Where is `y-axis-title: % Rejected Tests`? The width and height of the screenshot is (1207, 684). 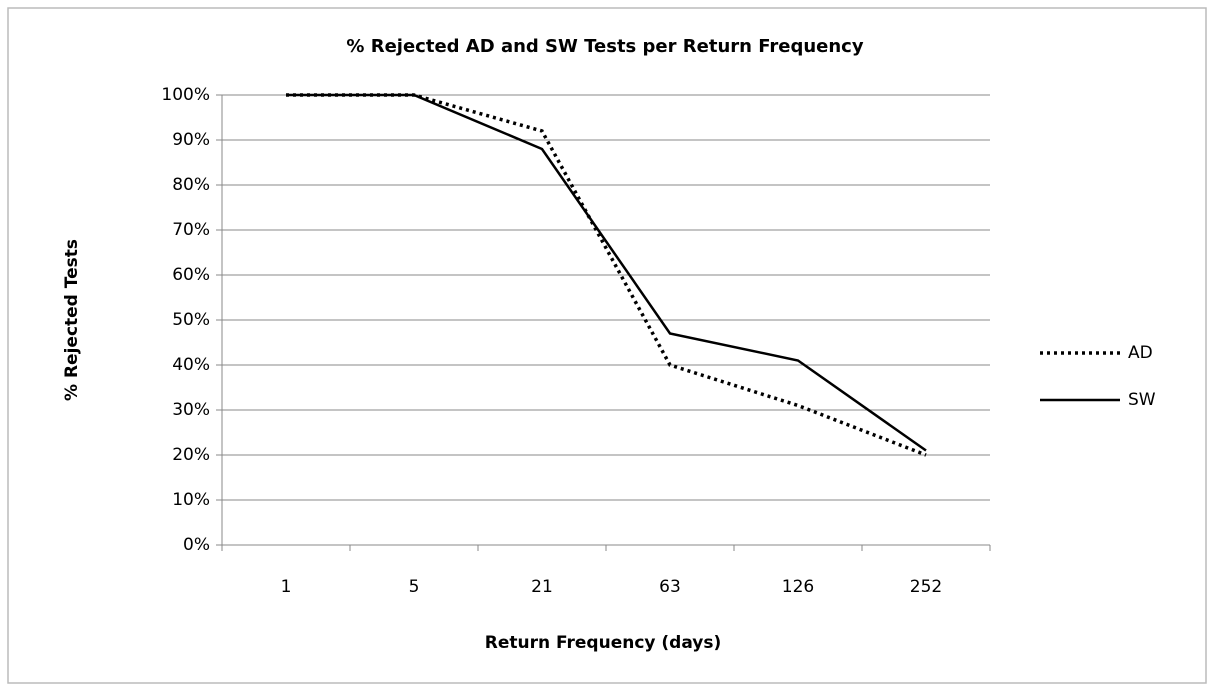 y-axis-title: % Rejected Tests is located at coordinates (72, 320).